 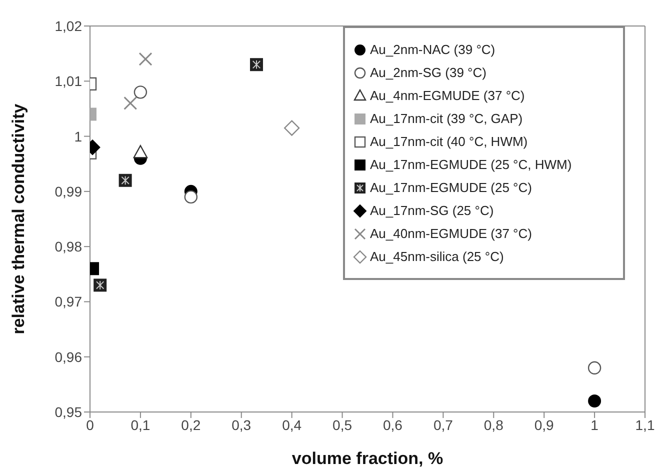 I want to click on legend-label: Au_2nm-SG (39 °C), so click(x=428, y=72).